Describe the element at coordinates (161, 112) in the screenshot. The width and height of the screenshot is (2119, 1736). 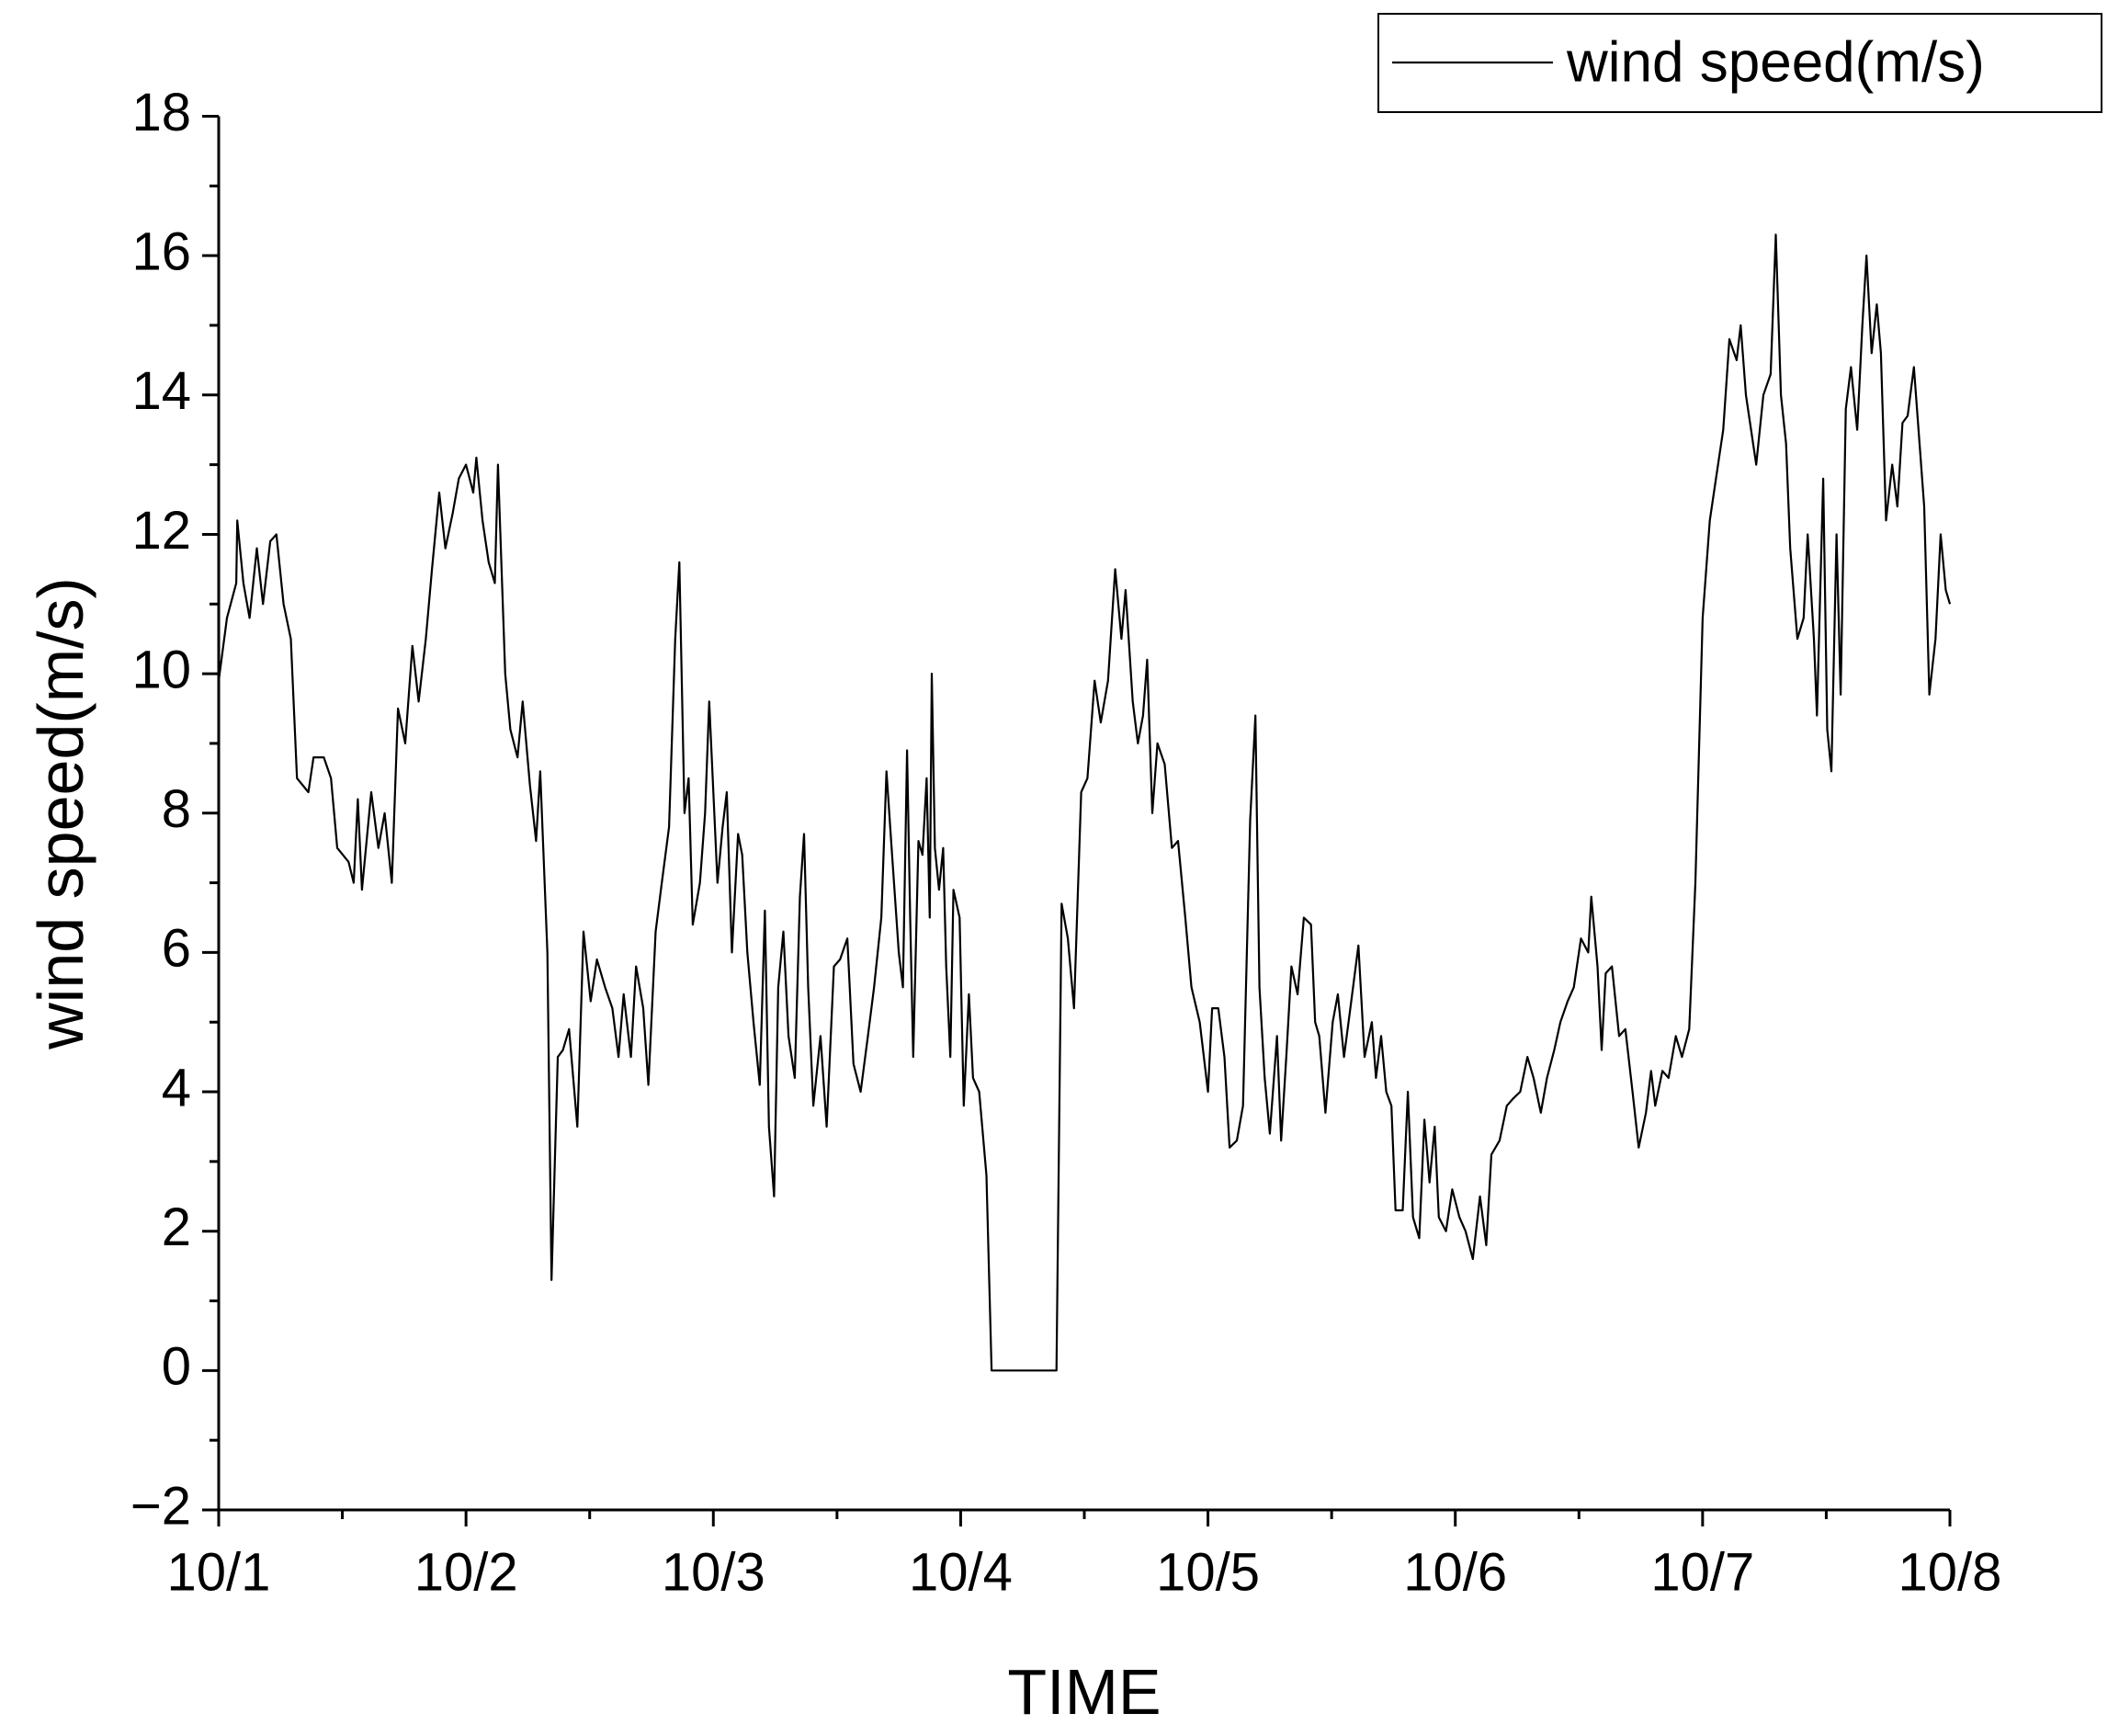
I see `y-tick-label: 18` at that location.